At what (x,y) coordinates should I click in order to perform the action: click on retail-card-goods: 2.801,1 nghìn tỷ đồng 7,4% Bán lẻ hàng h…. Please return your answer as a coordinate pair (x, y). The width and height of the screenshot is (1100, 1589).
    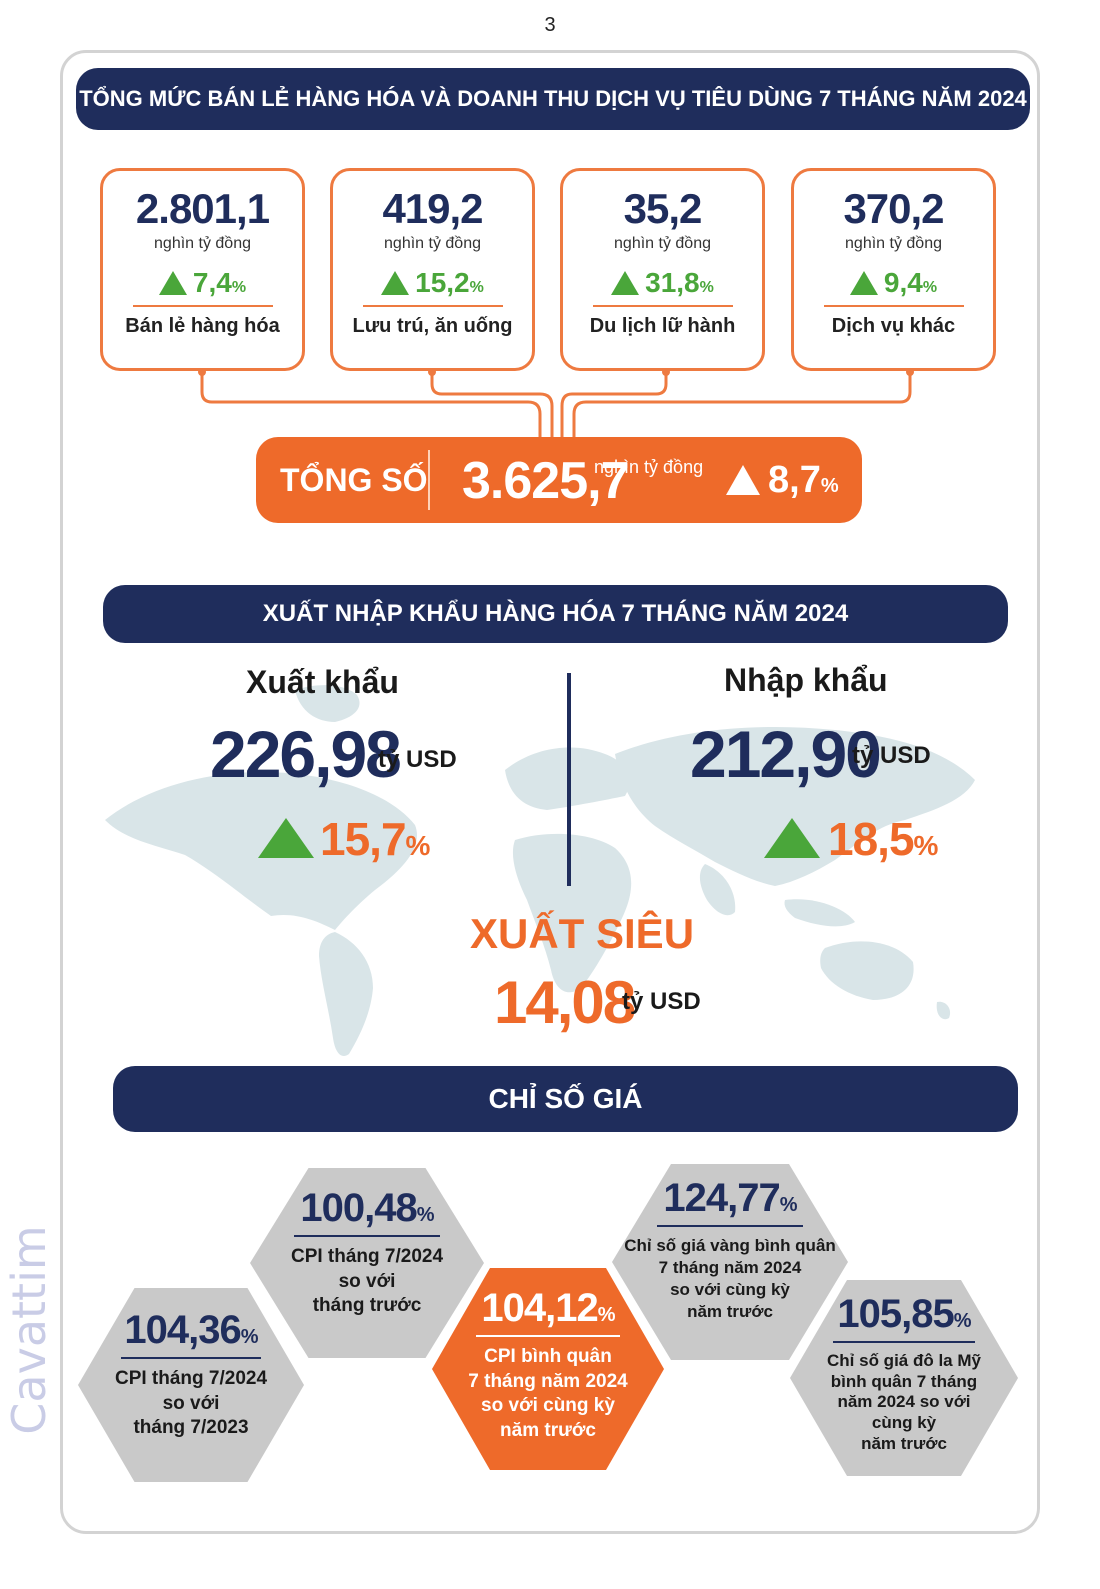
    Looking at the image, I should click on (202, 269).